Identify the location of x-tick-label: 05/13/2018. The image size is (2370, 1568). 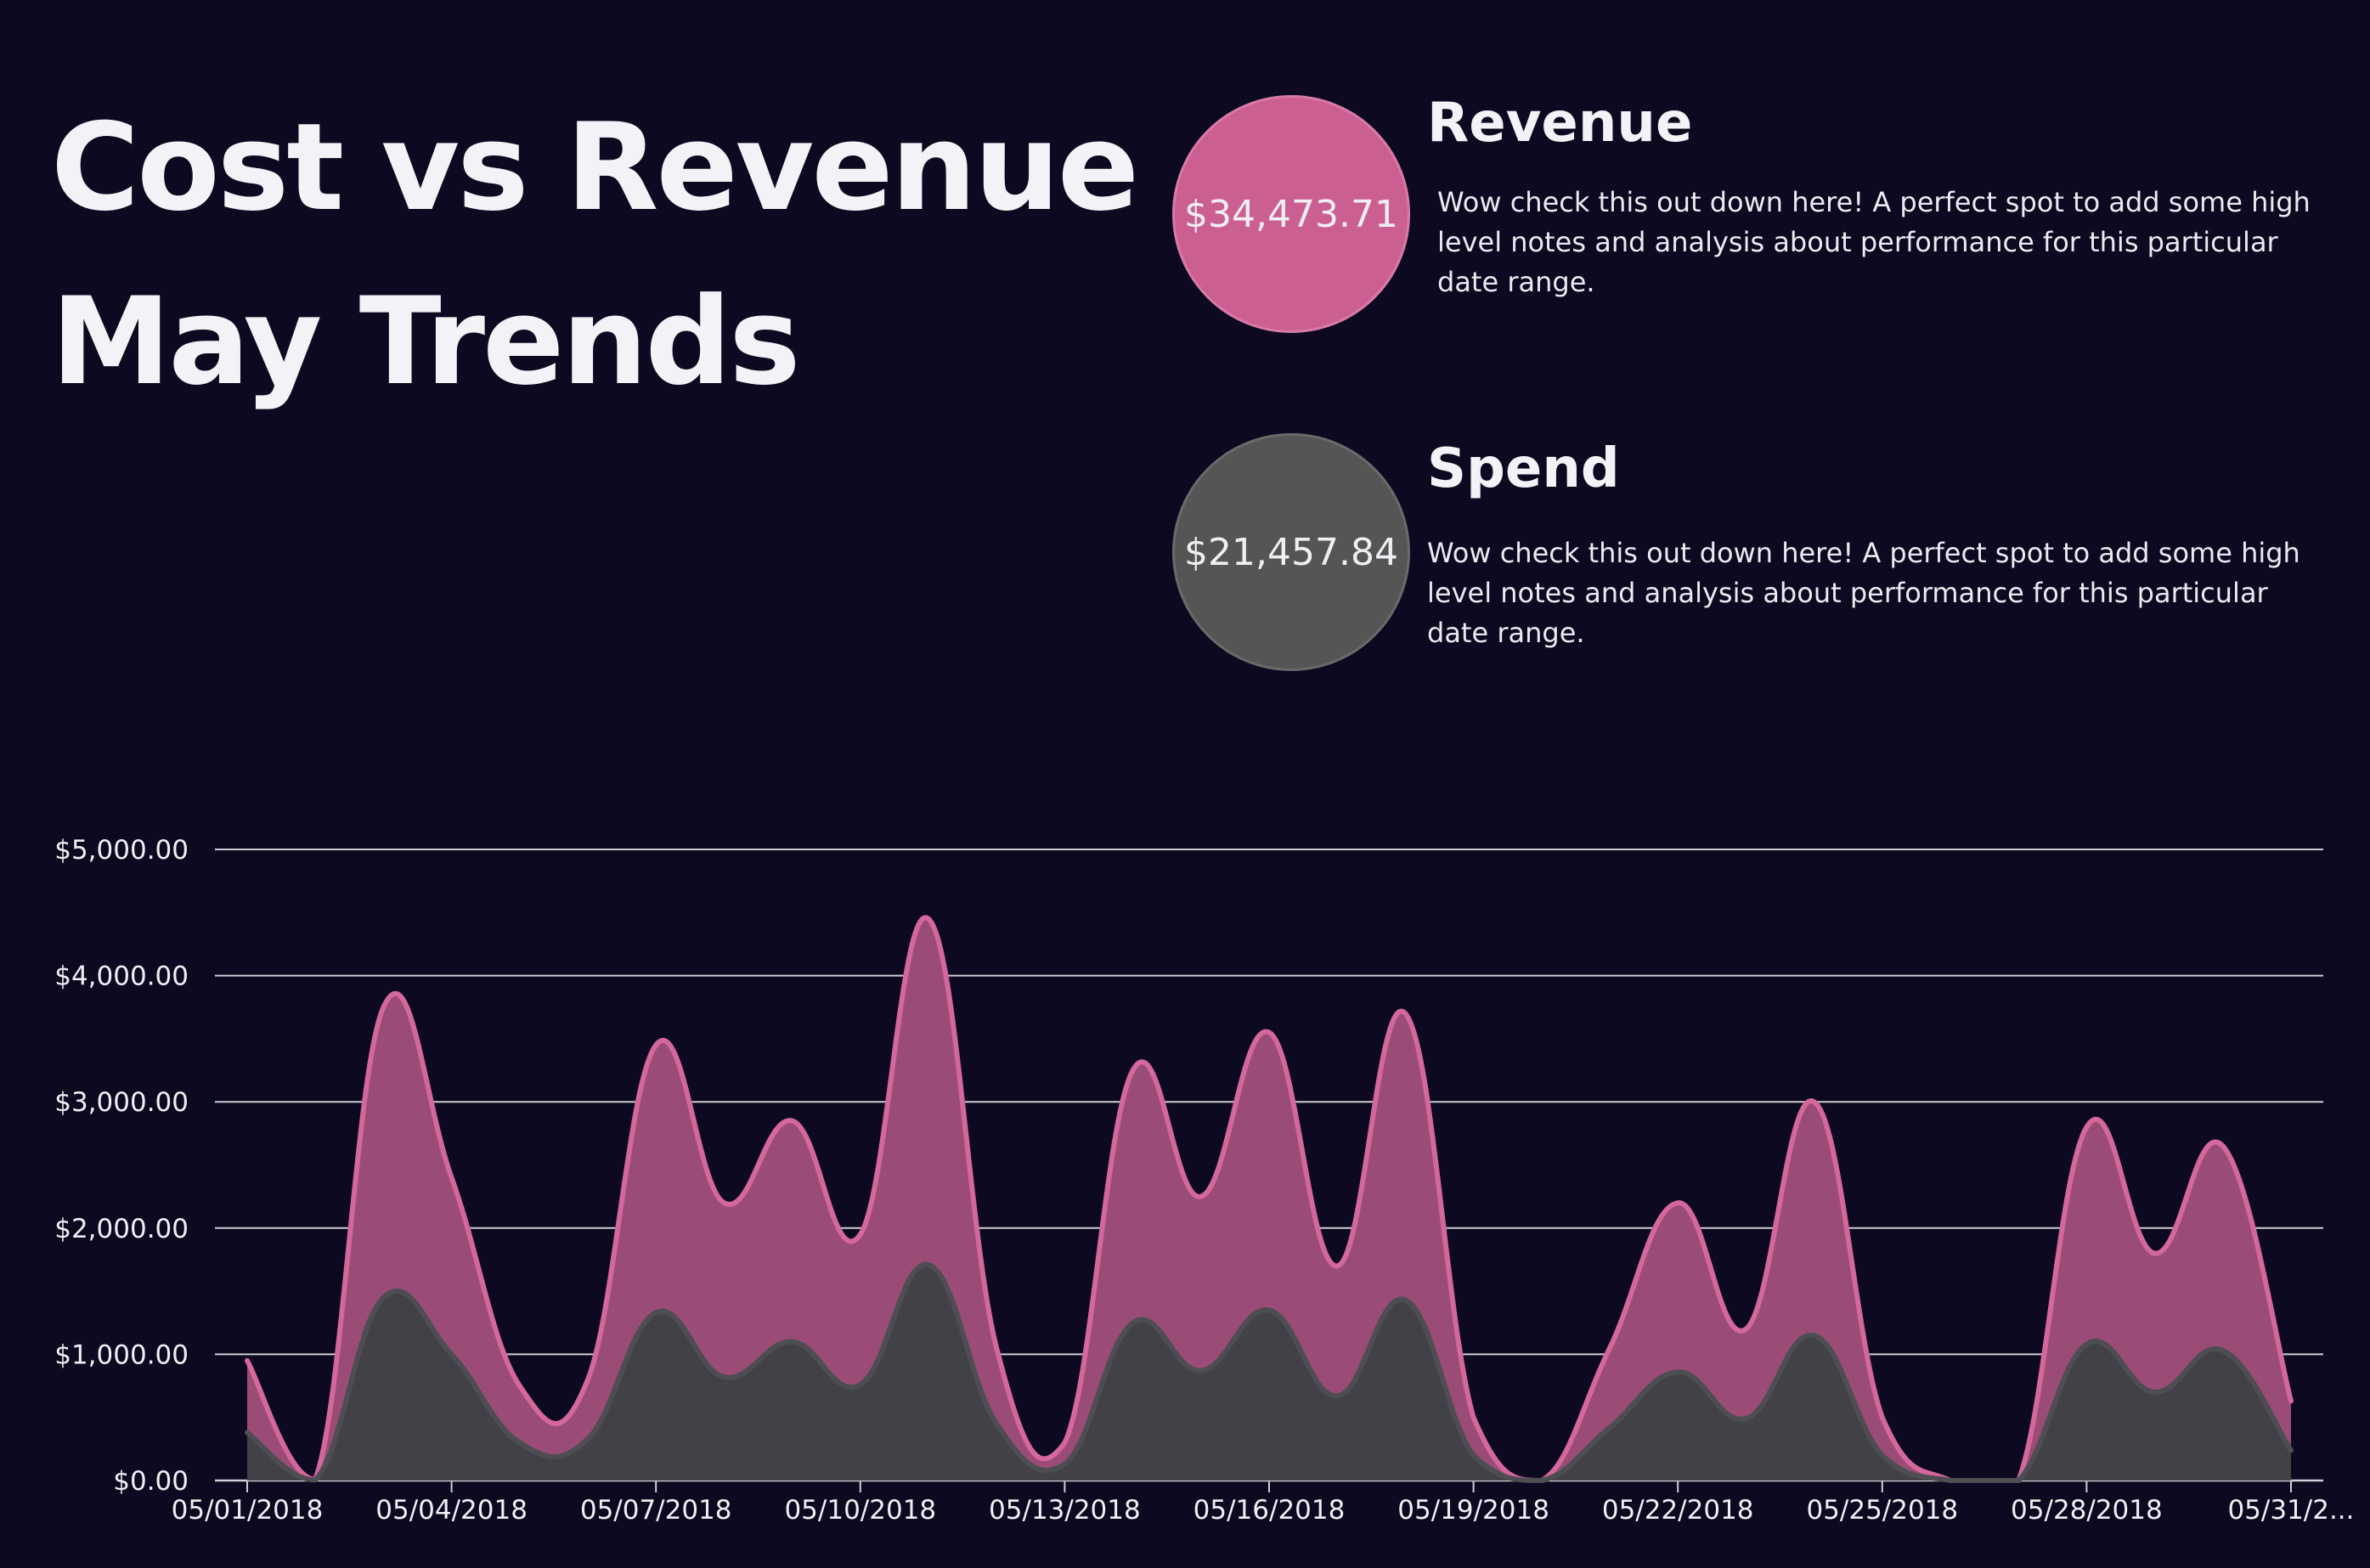
(1065, 1510).